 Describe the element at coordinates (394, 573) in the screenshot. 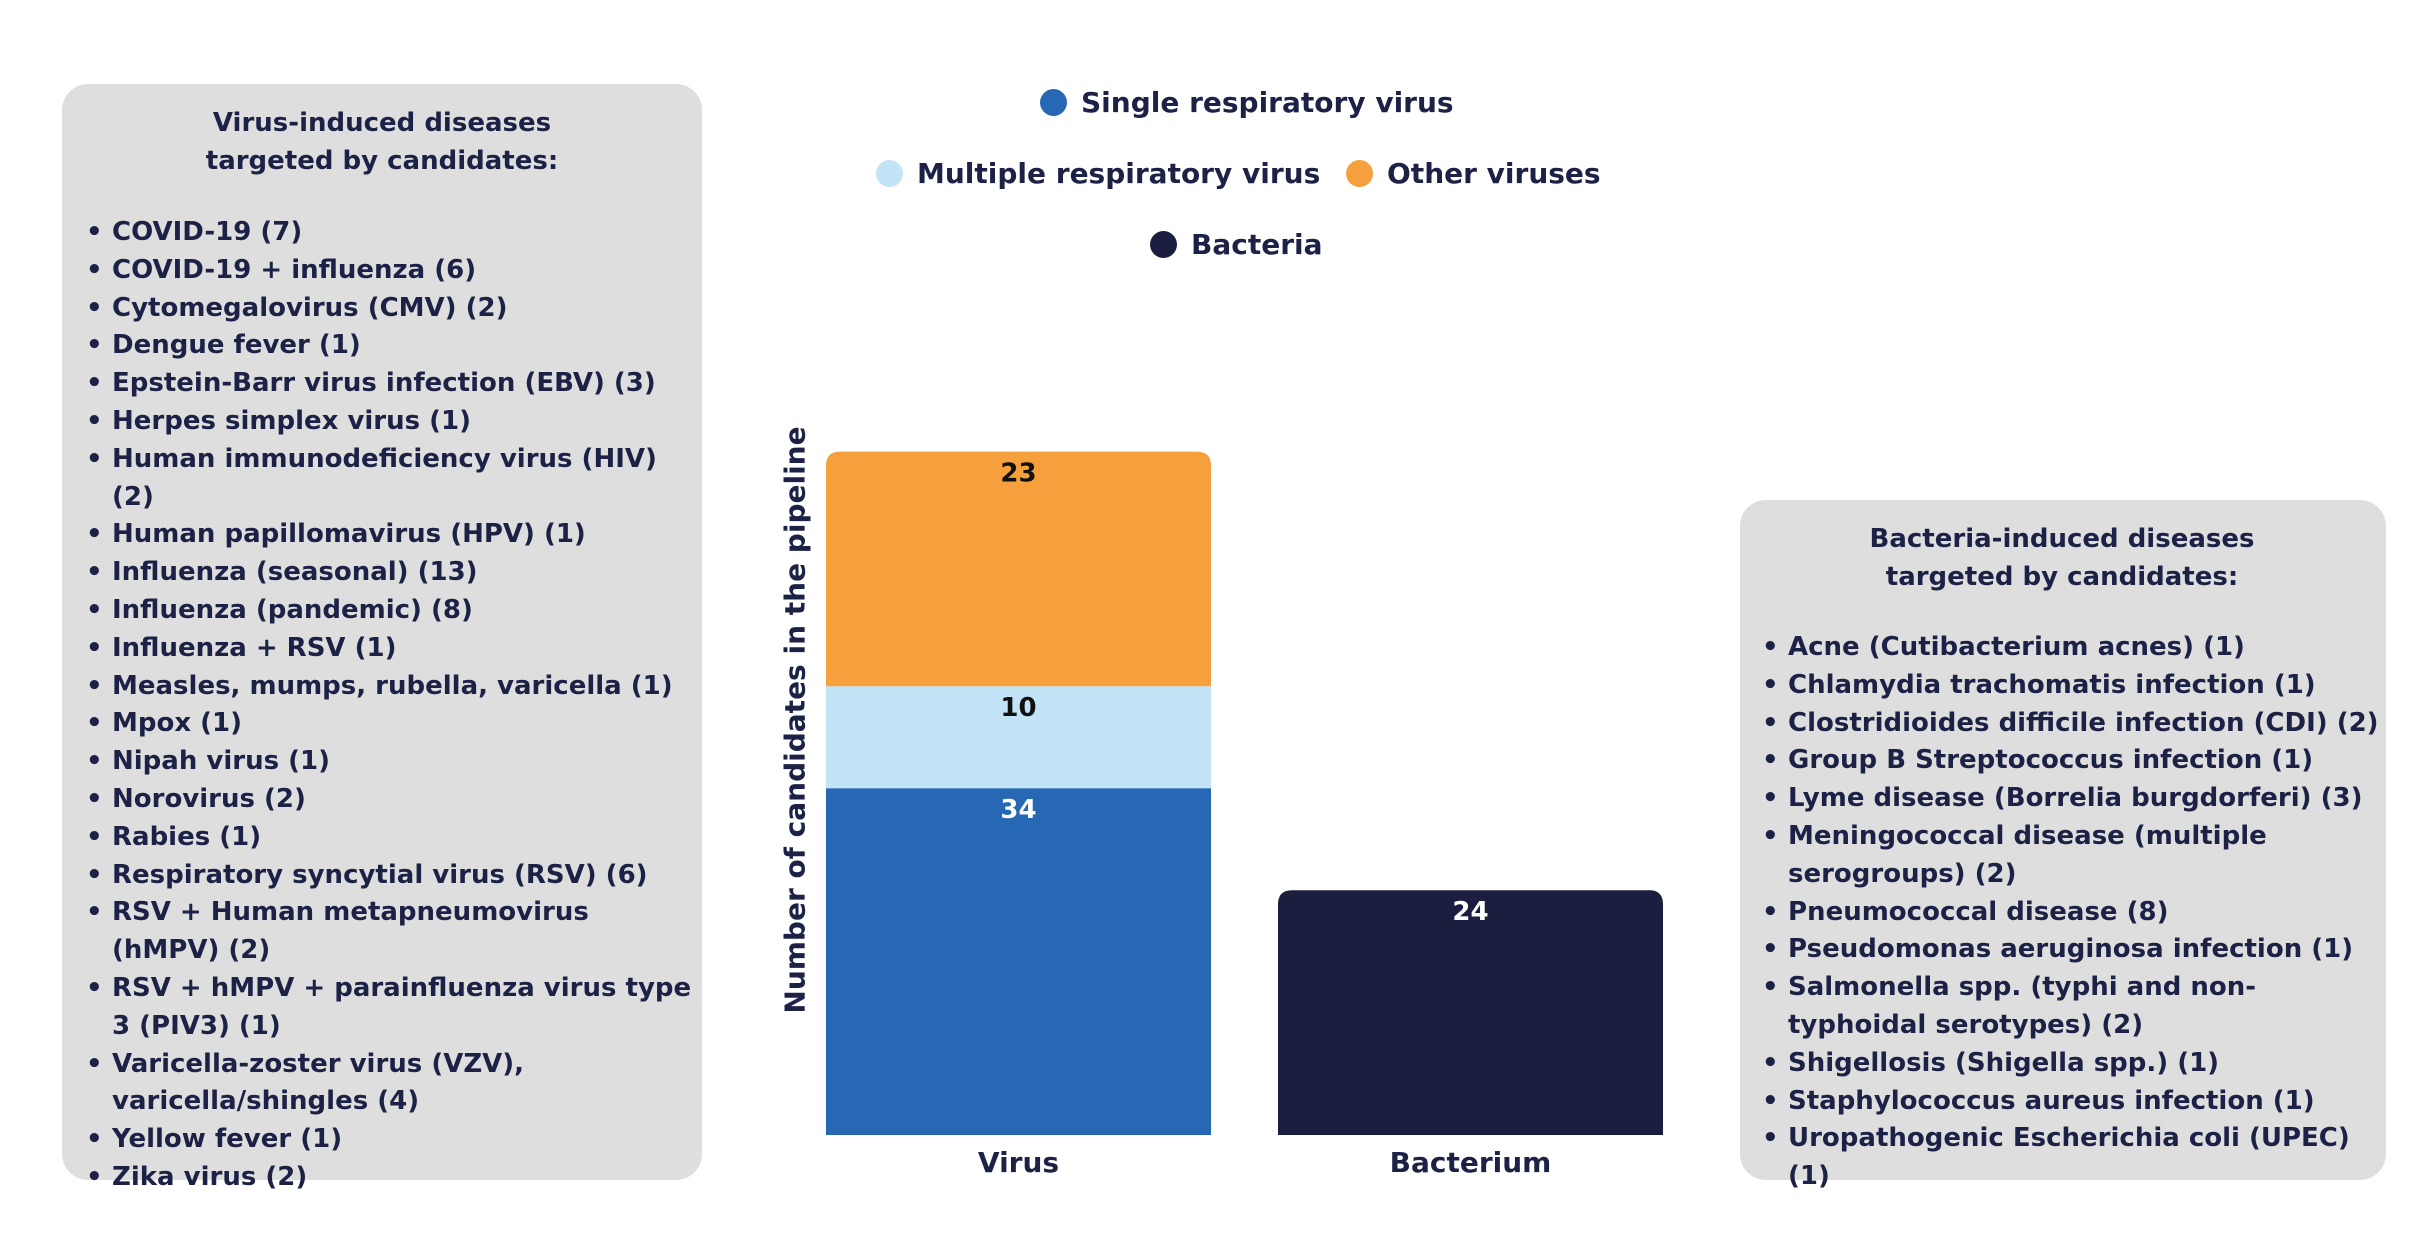

I see `virus-disease-item: Influenza (seasonal) (13)` at that location.